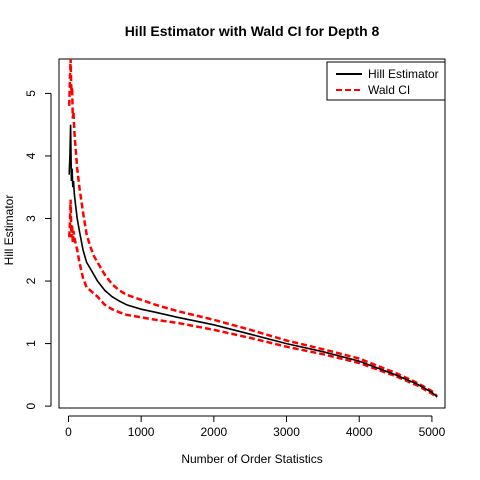  Describe the element at coordinates (359, 432) in the screenshot. I see `x-tick-label: 4000` at that location.